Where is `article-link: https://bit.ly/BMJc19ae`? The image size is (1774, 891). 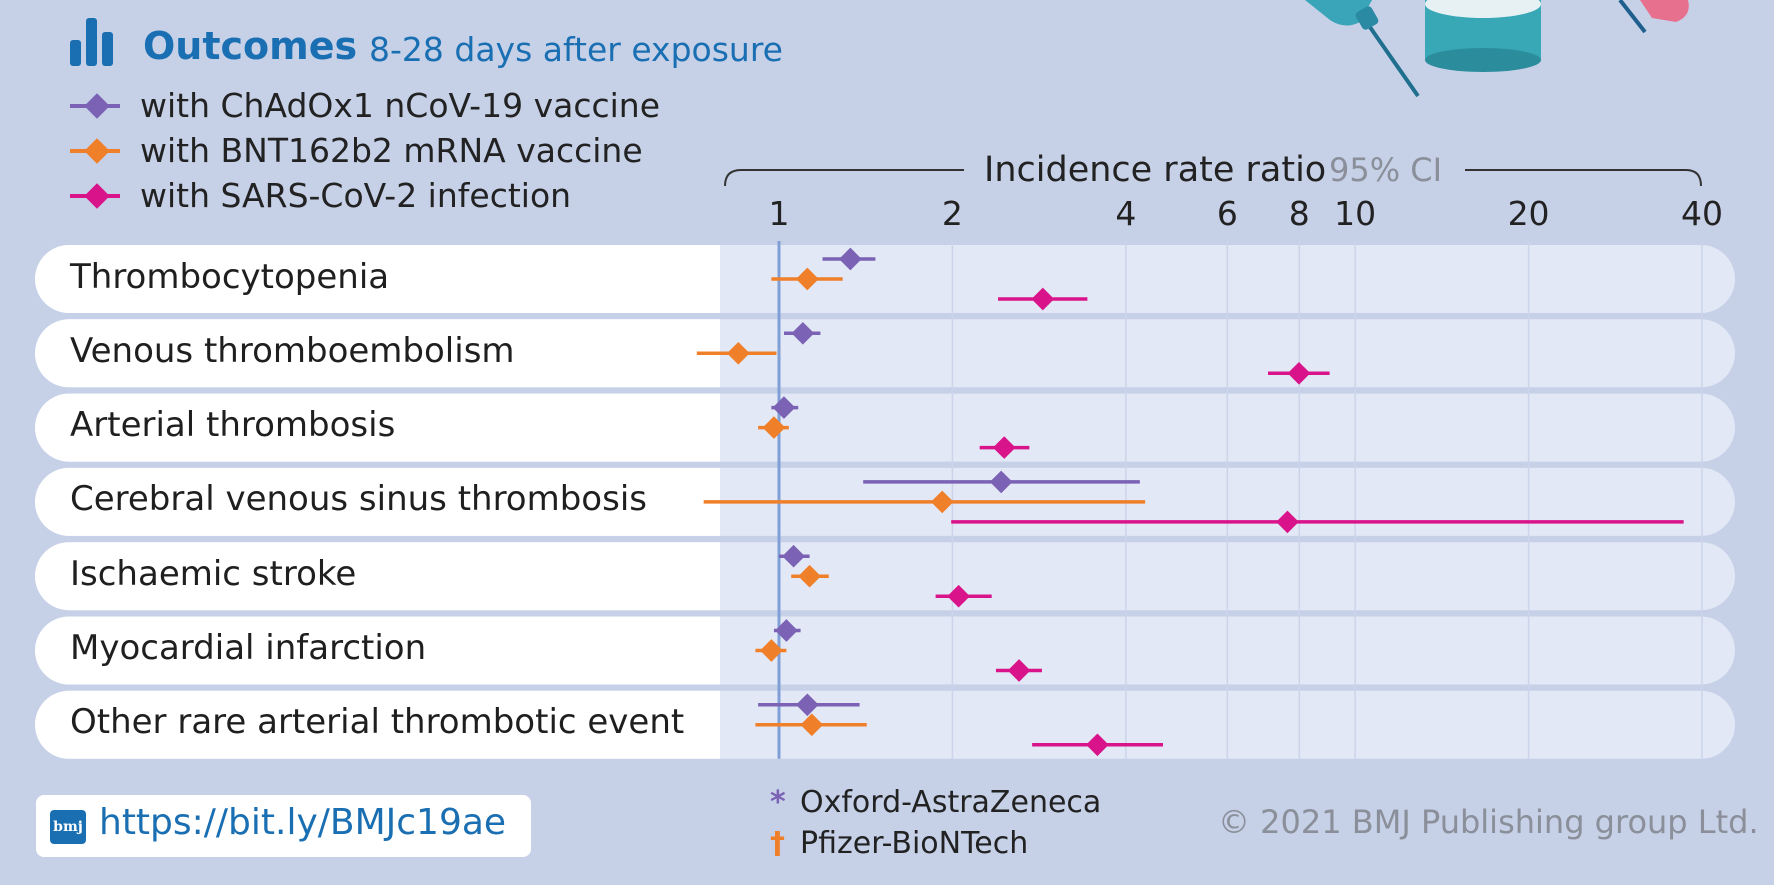
article-link: https://bit.ly/BMJc19ae is located at coordinates (303, 822).